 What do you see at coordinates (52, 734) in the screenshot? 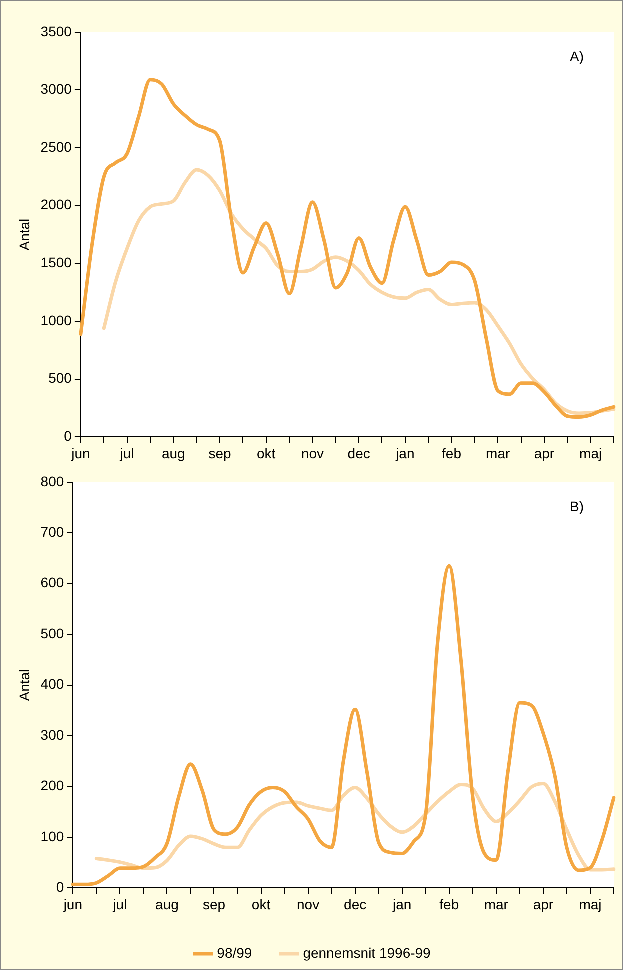
I see `y-tick-label: 300` at bounding box center [52, 734].